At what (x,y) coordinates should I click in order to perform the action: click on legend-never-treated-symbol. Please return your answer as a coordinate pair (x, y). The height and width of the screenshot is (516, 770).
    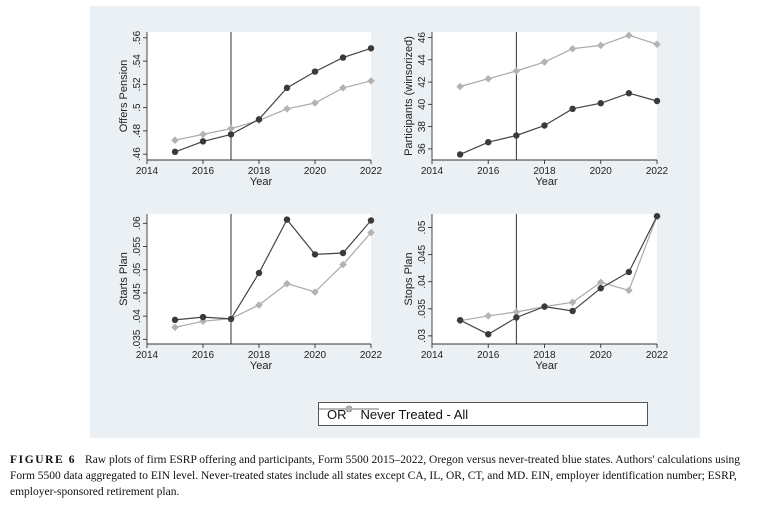
    Looking at the image, I should click on (349, 409).